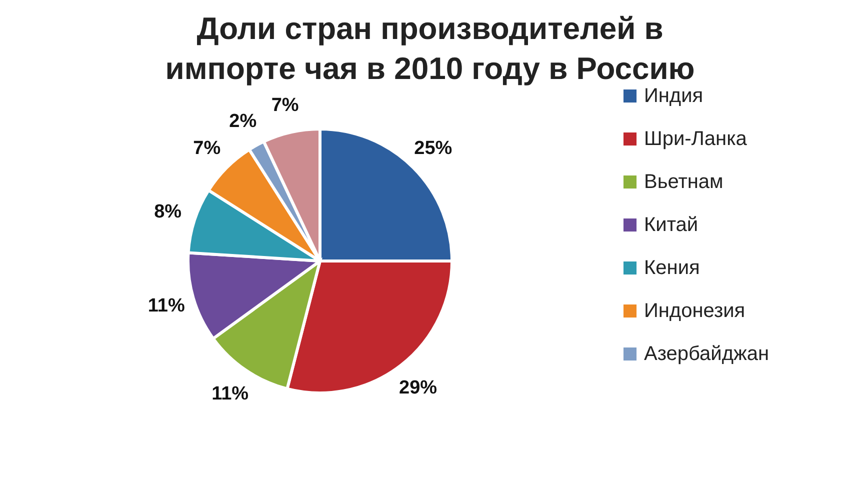 The height and width of the screenshot is (484, 866). Describe the element at coordinates (168, 212) in the screenshot. I see `data-label: 8%` at that location.